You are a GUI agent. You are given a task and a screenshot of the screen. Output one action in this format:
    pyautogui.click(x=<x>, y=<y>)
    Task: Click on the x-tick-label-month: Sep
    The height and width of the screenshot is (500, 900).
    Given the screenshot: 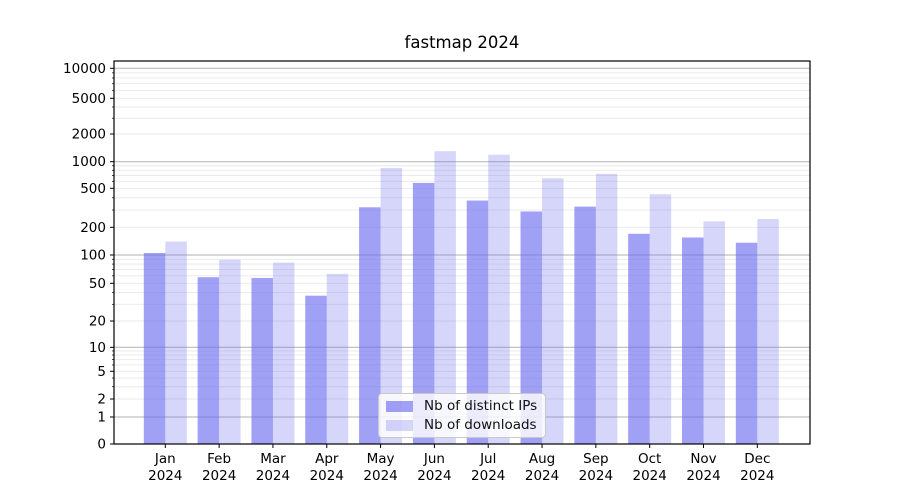 What is the action you would take?
    pyautogui.click(x=595, y=459)
    